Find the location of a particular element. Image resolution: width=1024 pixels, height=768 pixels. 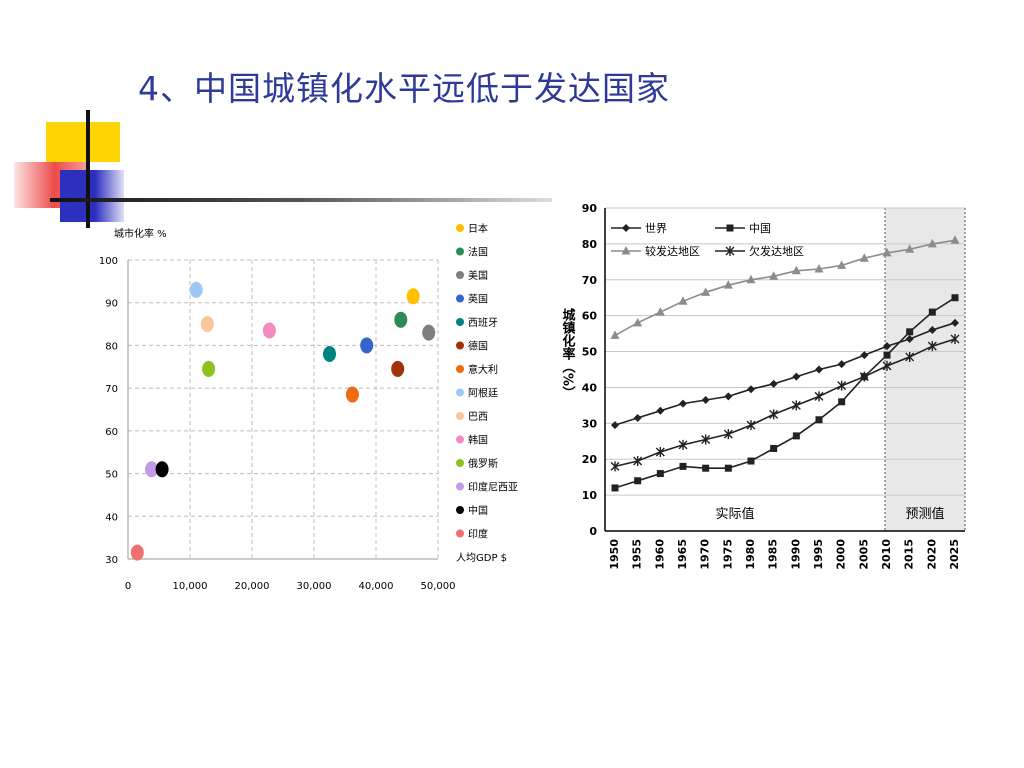

legend-label: 德国 is located at coordinates (478, 346).